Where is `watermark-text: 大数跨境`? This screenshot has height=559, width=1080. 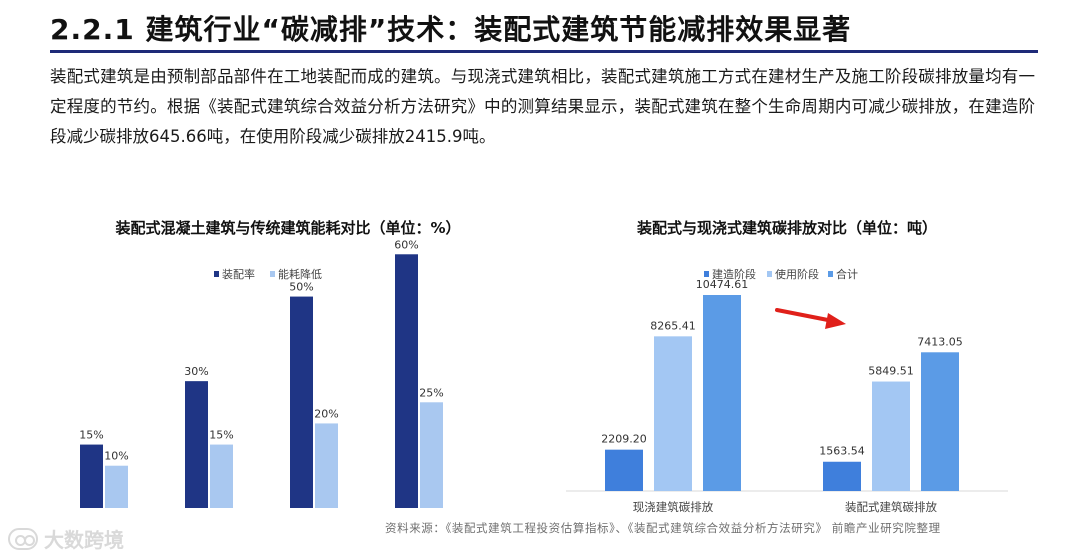 watermark-text: 大数跨境 is located at coordinates (84, 540).